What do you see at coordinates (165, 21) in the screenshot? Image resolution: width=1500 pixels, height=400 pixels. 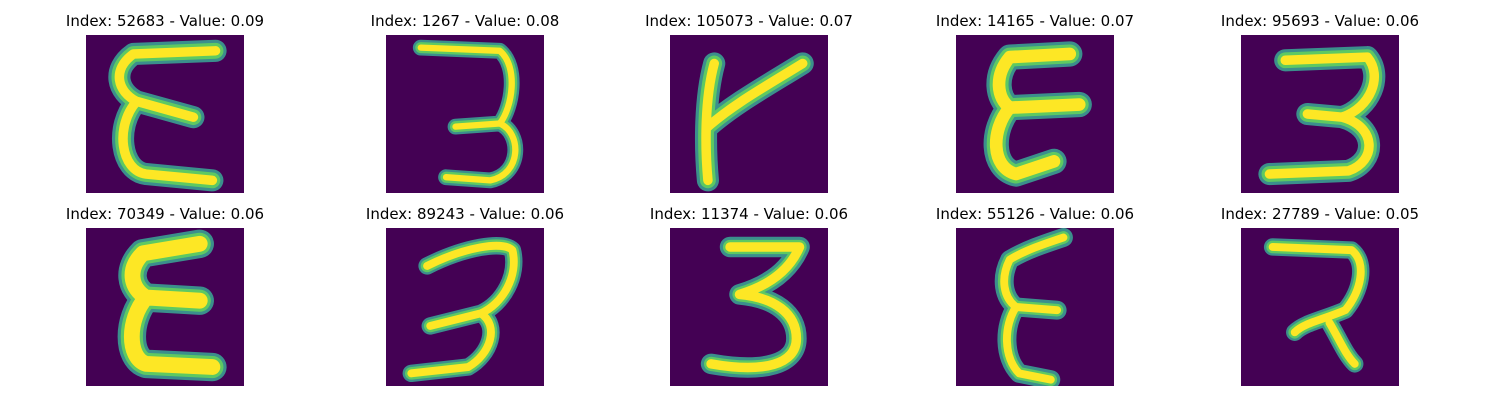 I see `panel-title: Index: 52683 - Value: 0.09` at bounding box center [165, 21].